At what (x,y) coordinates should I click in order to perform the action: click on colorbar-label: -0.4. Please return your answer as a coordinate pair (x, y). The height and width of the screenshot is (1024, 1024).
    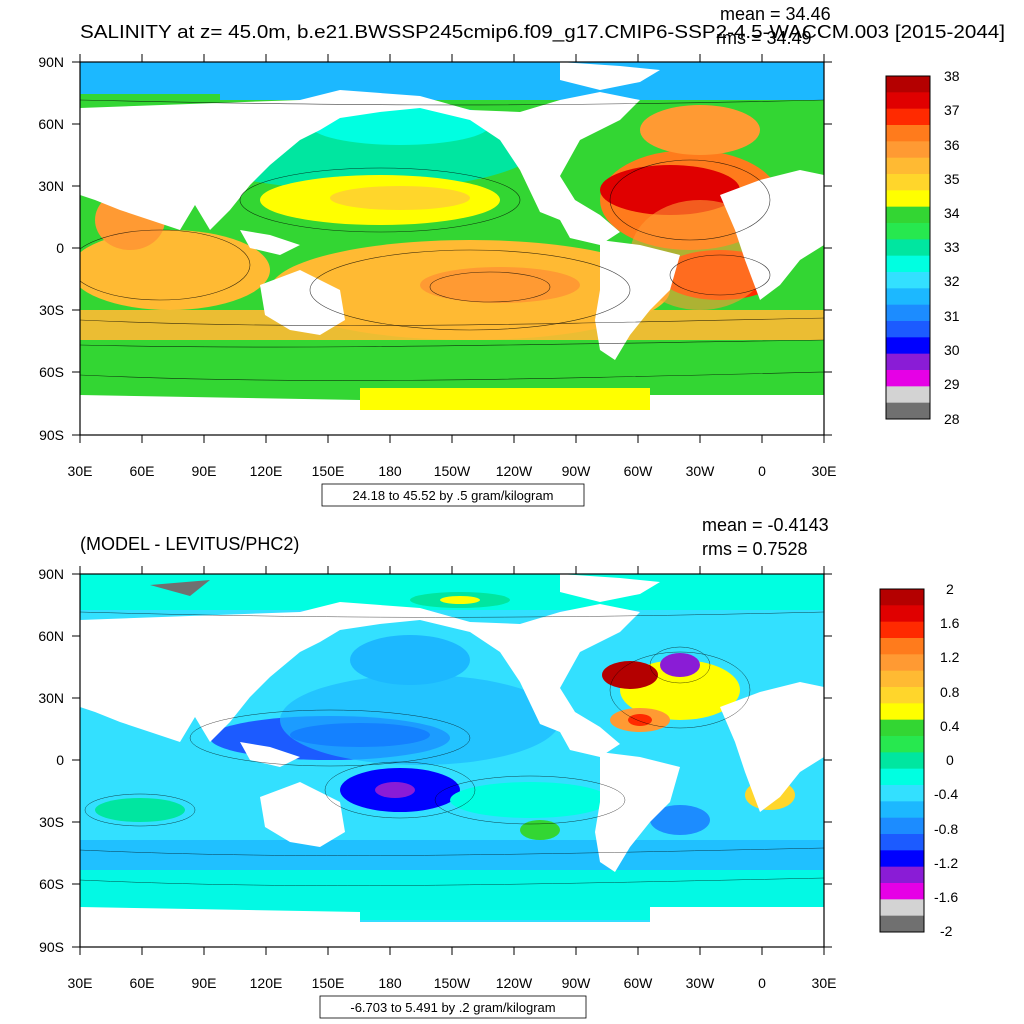
    Looking at the image, I should click on (946, 794).